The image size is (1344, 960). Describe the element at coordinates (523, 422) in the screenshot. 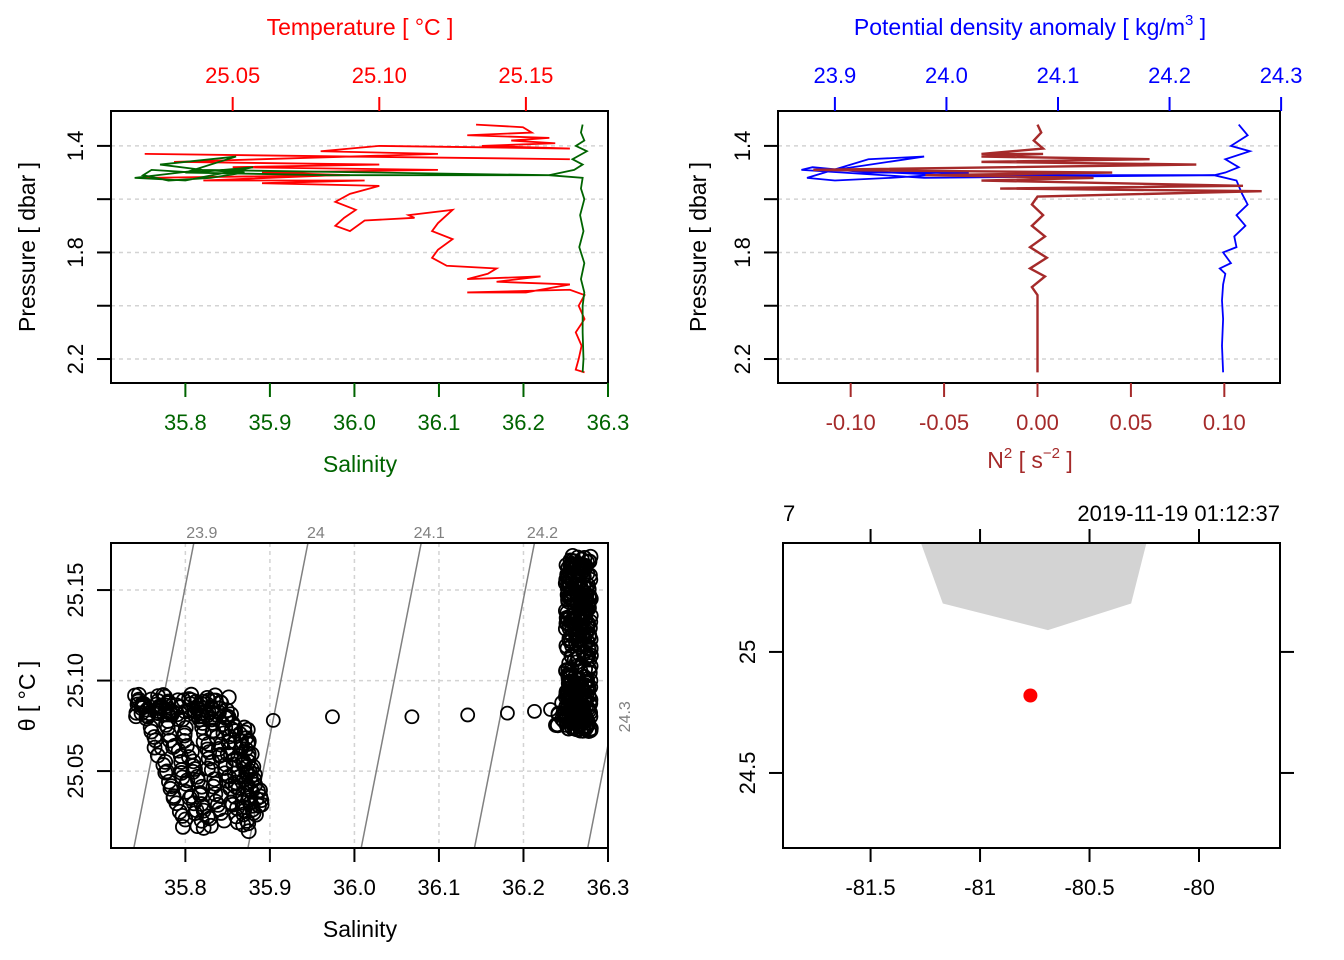

I see `p1-bottom-tick-label: 36.2` at that location.